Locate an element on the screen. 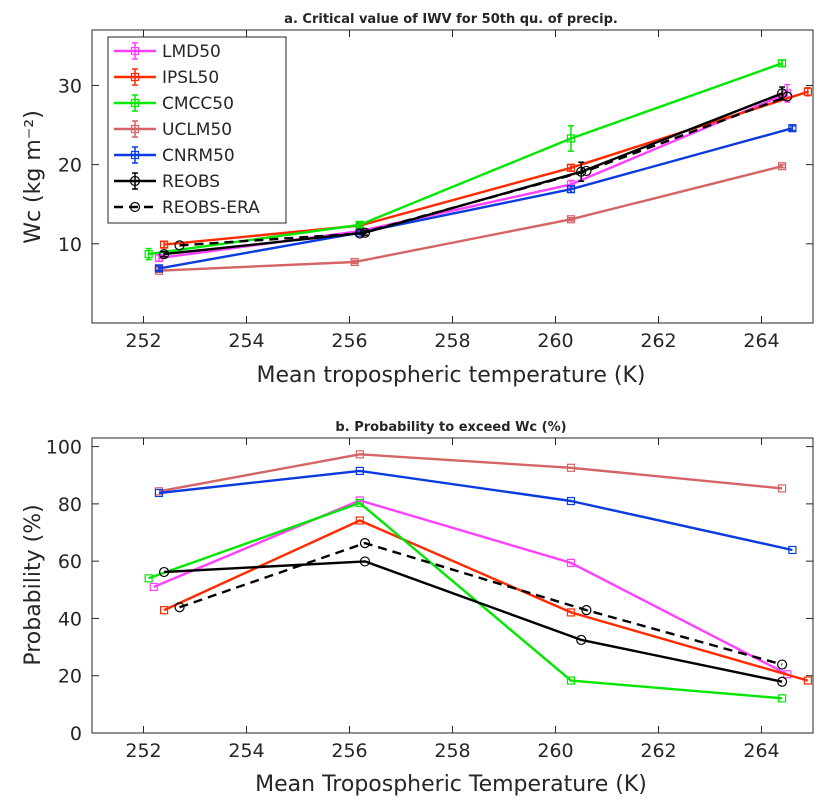 The width and height of the screenshot is (819, 803). legend-label: LMD50 is located at coordinates (191, 52).